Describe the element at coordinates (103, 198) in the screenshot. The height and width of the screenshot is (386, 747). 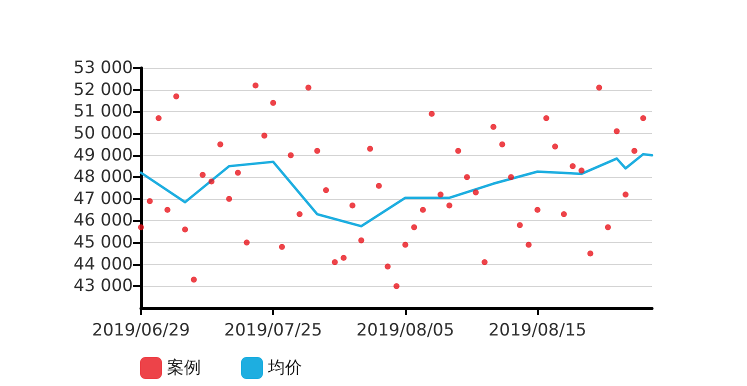
I see `y-tick-label: 47 000` at that location.